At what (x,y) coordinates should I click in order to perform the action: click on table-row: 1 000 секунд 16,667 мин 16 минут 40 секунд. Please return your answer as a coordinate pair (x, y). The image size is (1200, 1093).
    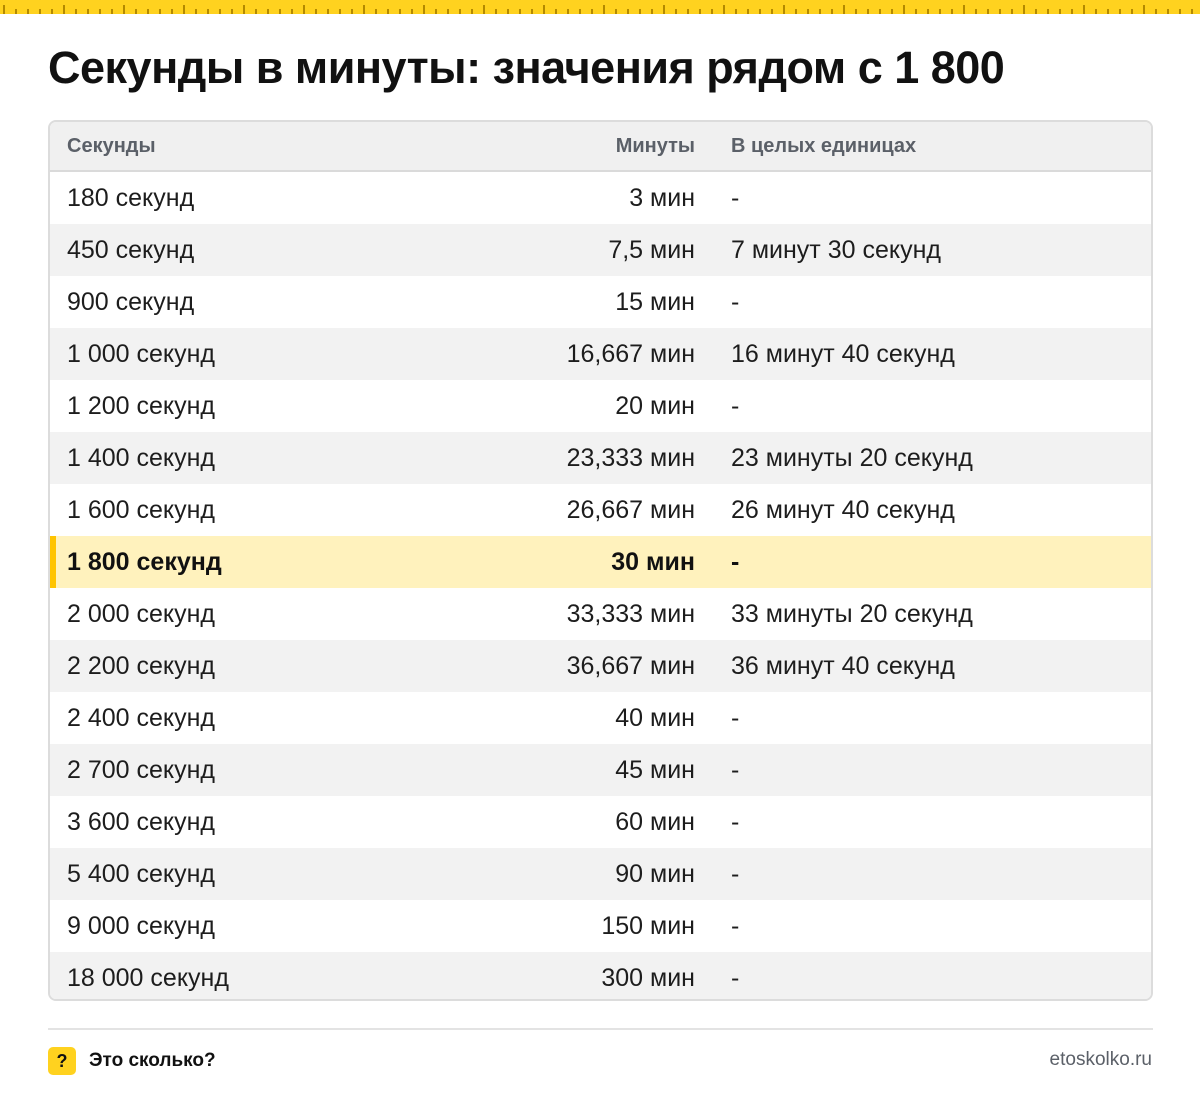
    Looking at the image, I should click on (600, 354).